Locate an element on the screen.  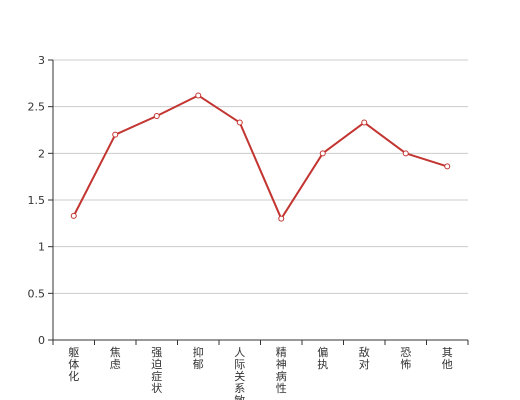
y-tick-label: 0.5 is located at coordinates (37, 293).